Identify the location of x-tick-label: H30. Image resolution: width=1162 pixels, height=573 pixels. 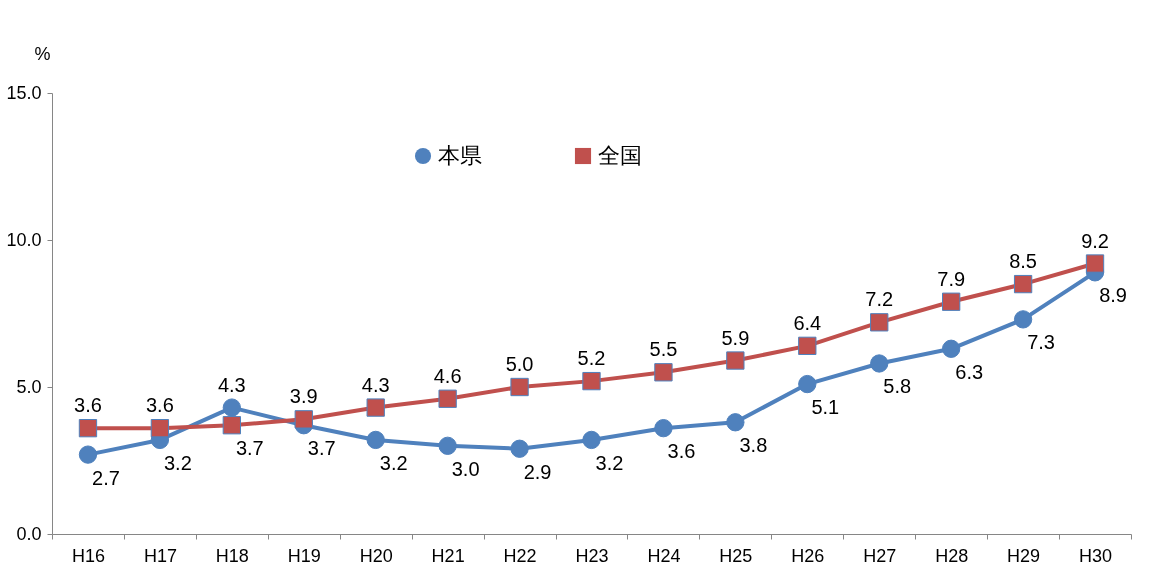
(1096, 555).